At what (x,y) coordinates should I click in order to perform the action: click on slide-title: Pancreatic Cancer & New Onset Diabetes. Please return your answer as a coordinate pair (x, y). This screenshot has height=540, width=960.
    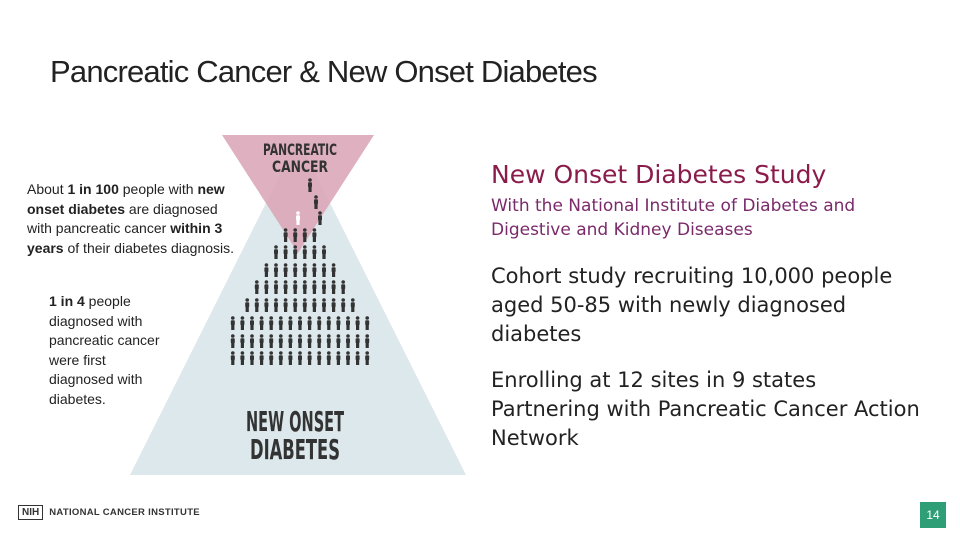
    Looking at the image, I should click on (324, 71).